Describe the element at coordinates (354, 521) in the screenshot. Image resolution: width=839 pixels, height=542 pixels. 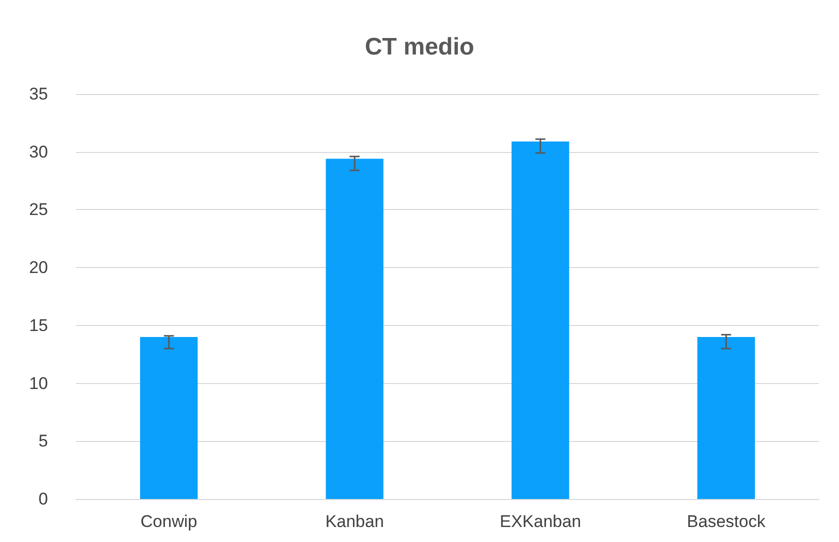
I see `x-tick-label: Kanban` at that location.